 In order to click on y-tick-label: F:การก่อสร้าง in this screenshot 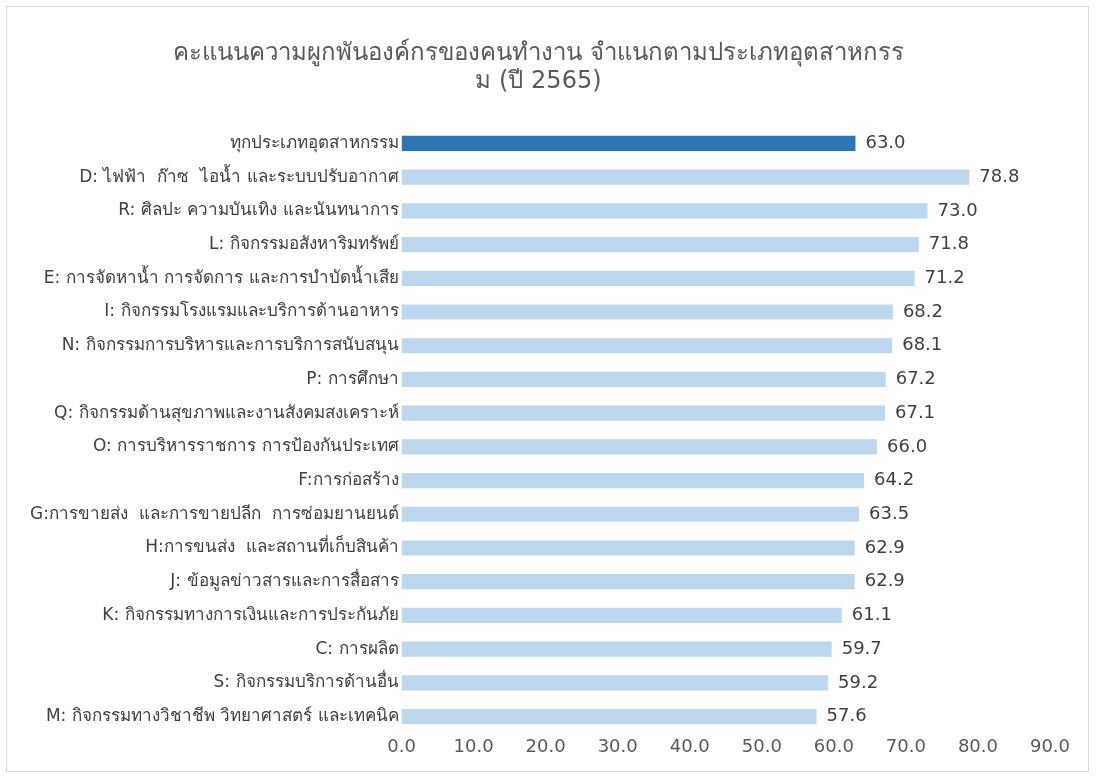, I will do `click(348, 478)`.